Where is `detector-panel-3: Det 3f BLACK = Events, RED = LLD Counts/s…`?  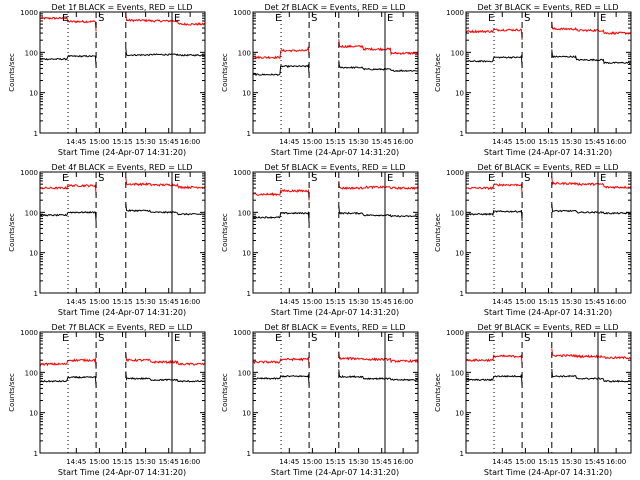 detector-panel-3: Det 3f BLACK = Events, RED = LLD Counts/s… is located at coordinates (533, 80).